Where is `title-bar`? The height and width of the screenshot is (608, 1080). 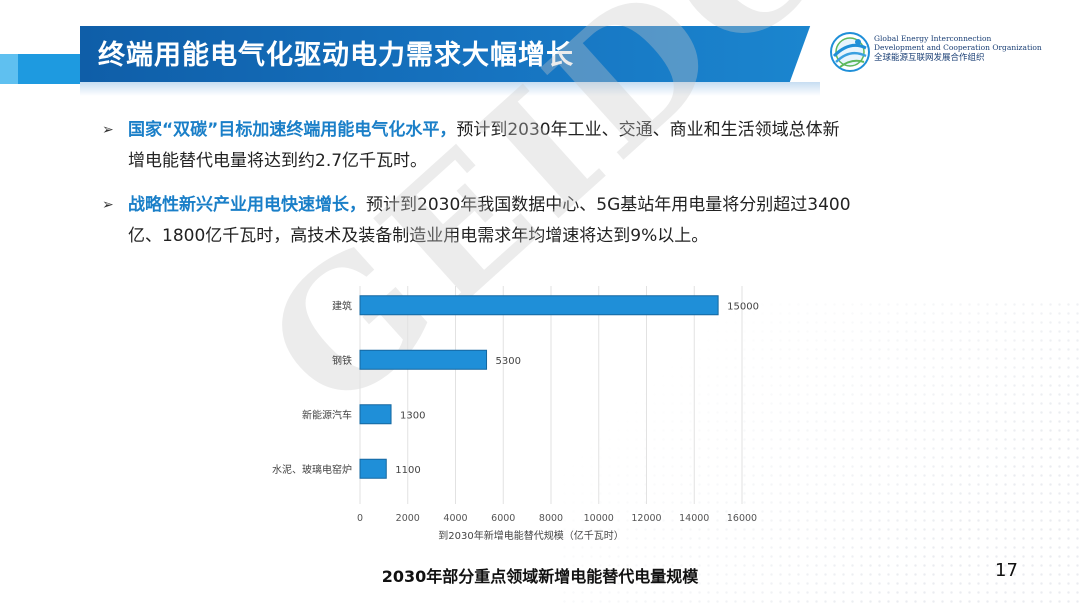
title-bar is located at coordinates (450, 54).